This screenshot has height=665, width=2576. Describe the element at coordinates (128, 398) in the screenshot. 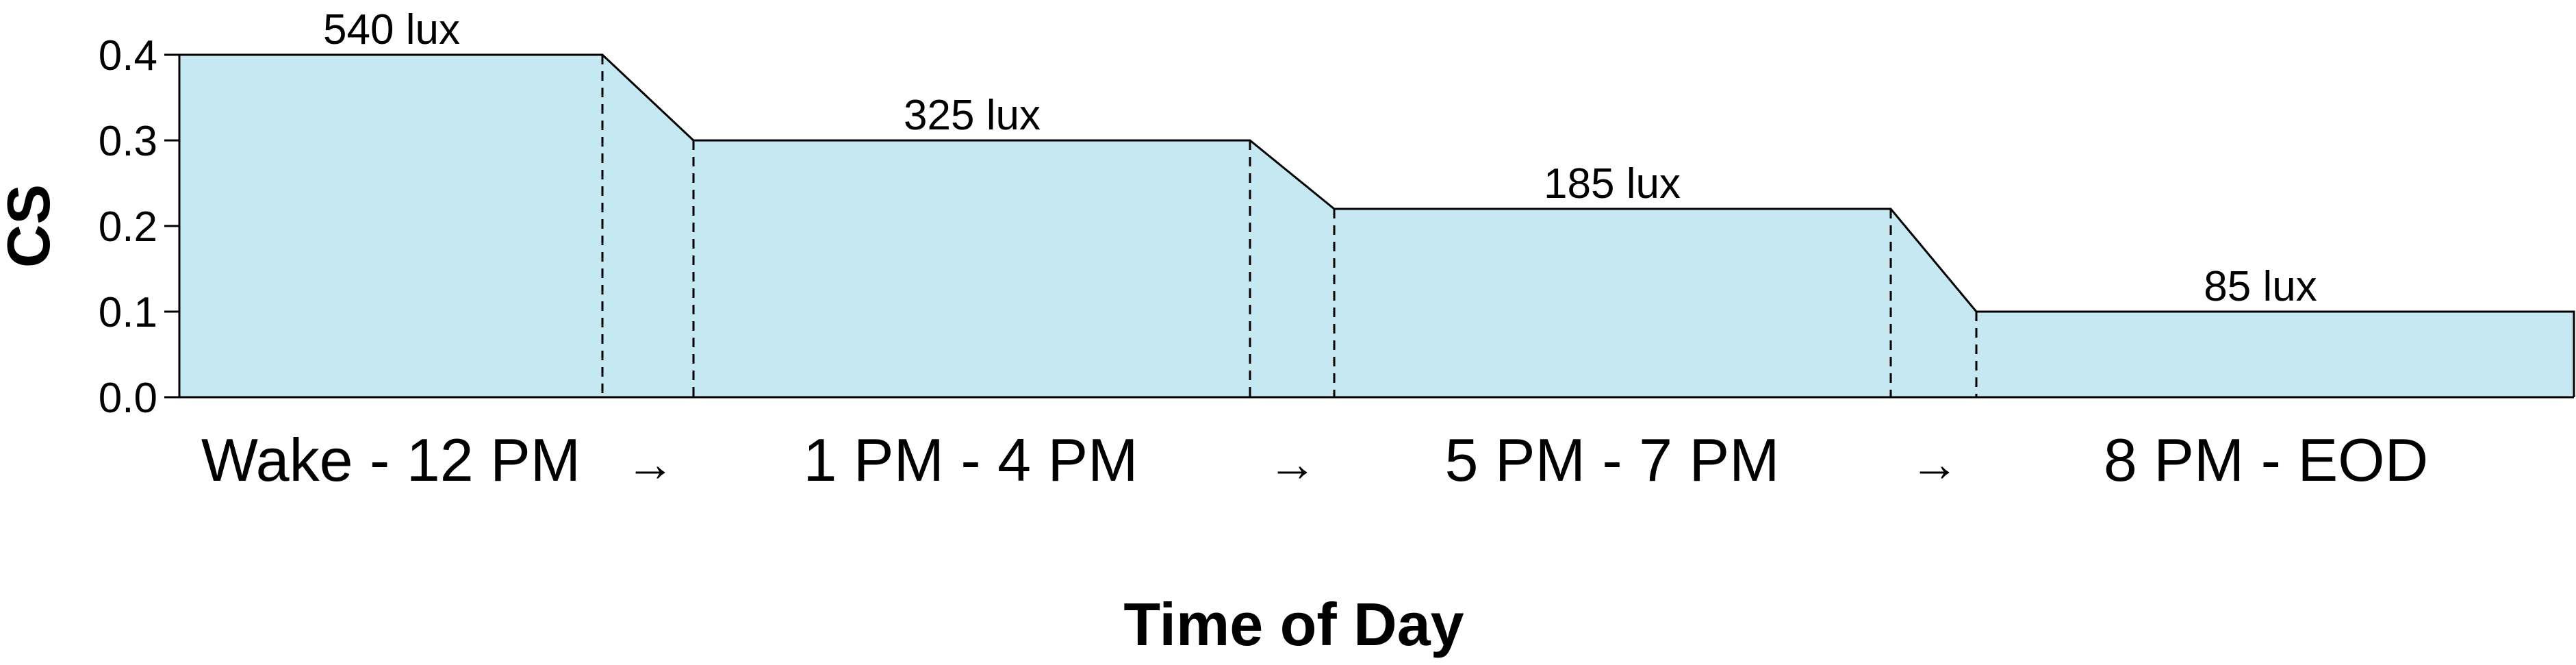

I see `y-tick-label: 0.0` at that location.